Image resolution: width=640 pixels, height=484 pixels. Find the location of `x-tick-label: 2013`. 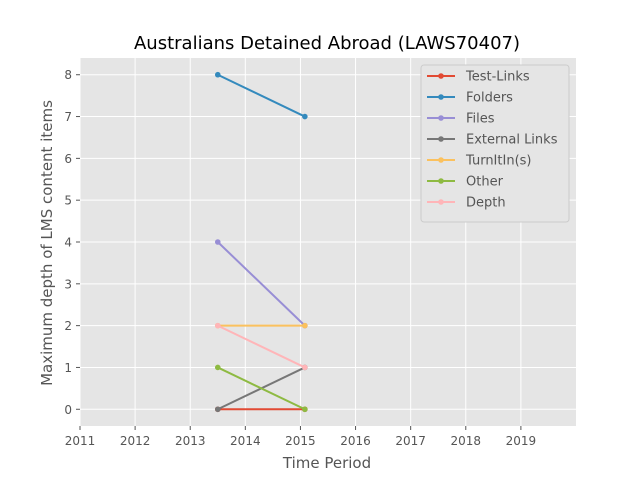

x-tick-label: 2013 is located at coordinates (190, 441).